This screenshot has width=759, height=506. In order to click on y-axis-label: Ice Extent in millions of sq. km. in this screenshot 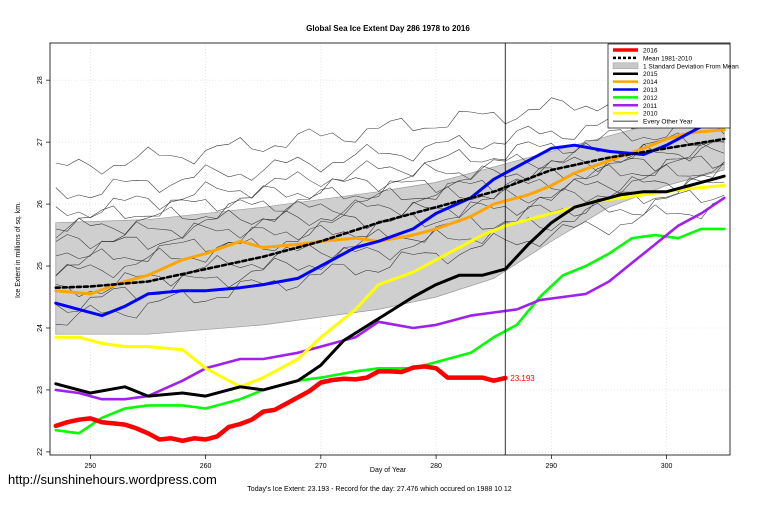, I will do `click(18, 250)`.